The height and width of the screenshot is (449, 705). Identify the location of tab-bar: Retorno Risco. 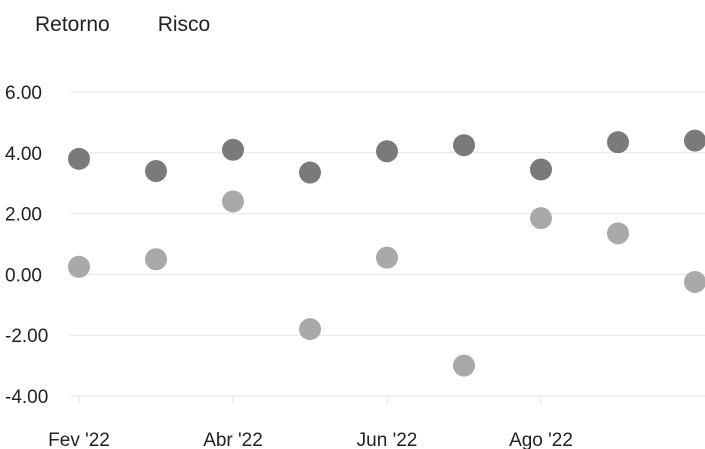
(122, 25).